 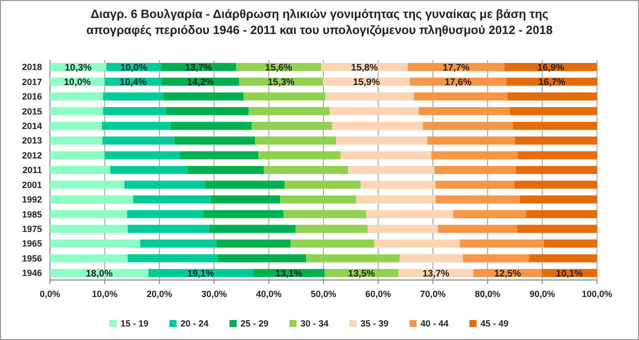 What do you see at coordinates (32, 273) in the screenshot?
I see `y-tick-label: 1946` at bounding box center [32, 273].